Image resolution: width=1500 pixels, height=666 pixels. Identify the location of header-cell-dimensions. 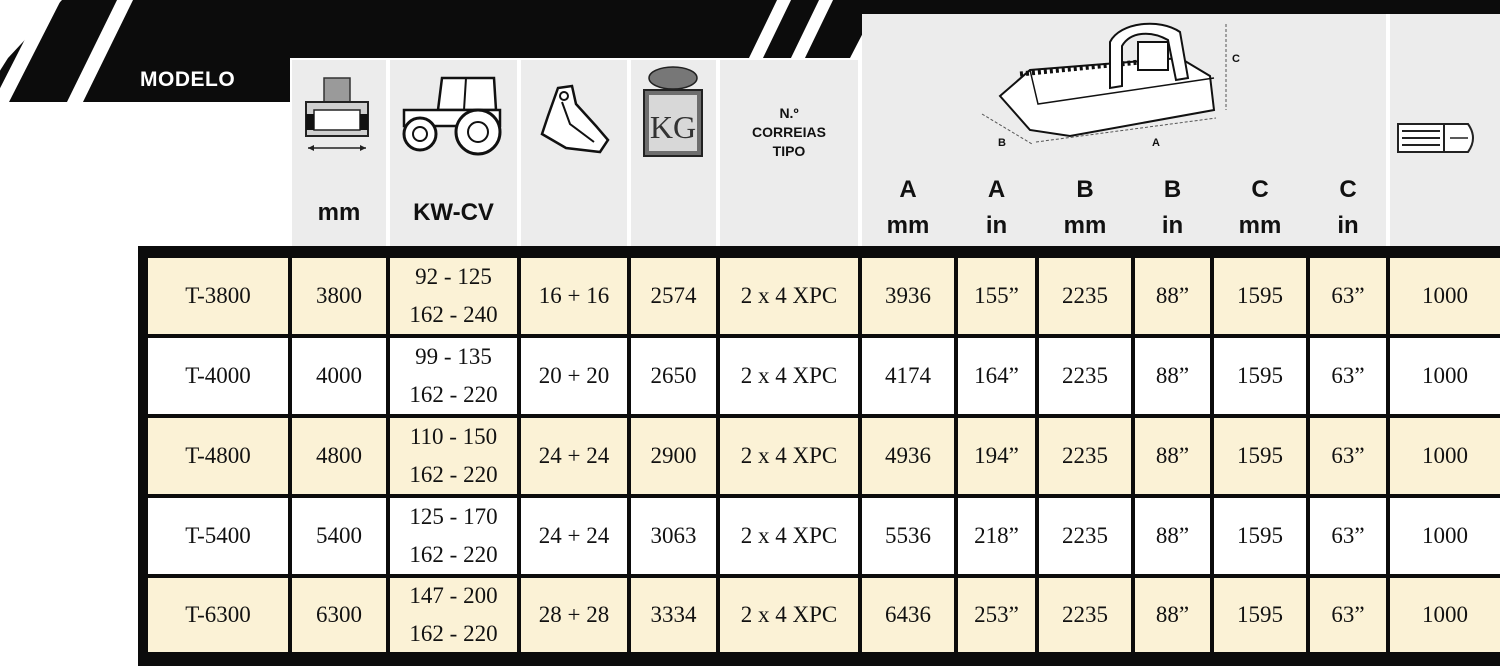
(1124, 130).